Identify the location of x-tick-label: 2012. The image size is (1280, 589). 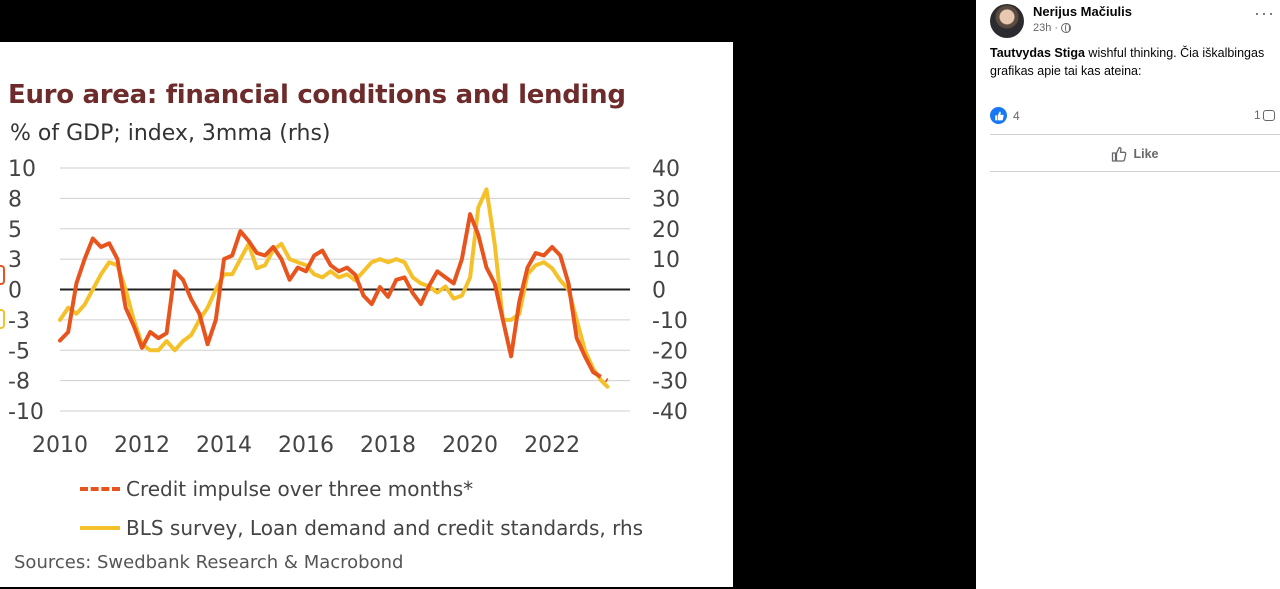
(142, 445).